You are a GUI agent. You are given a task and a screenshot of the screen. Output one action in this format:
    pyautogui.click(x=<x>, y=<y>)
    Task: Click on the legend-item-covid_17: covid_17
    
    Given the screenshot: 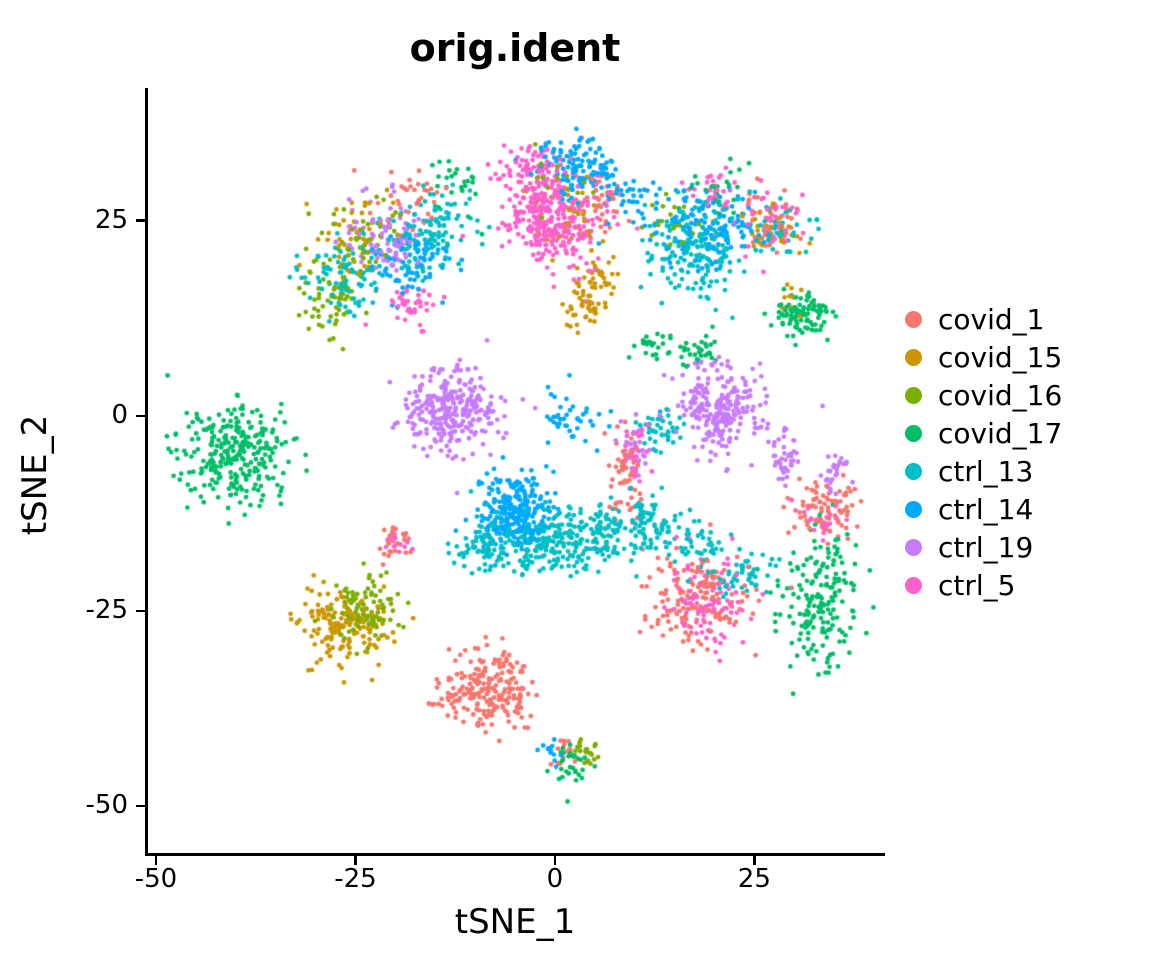 What is the action you would take?
    pyautogui.click(x=983, y=433)
    